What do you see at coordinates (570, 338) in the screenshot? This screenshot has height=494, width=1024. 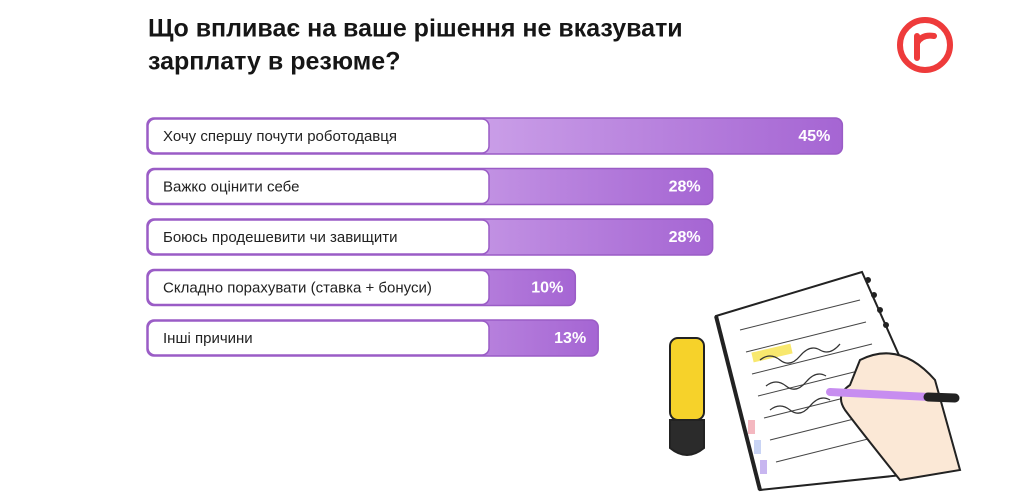 I see `value-label: 13%` at bounding box center [570, 338].